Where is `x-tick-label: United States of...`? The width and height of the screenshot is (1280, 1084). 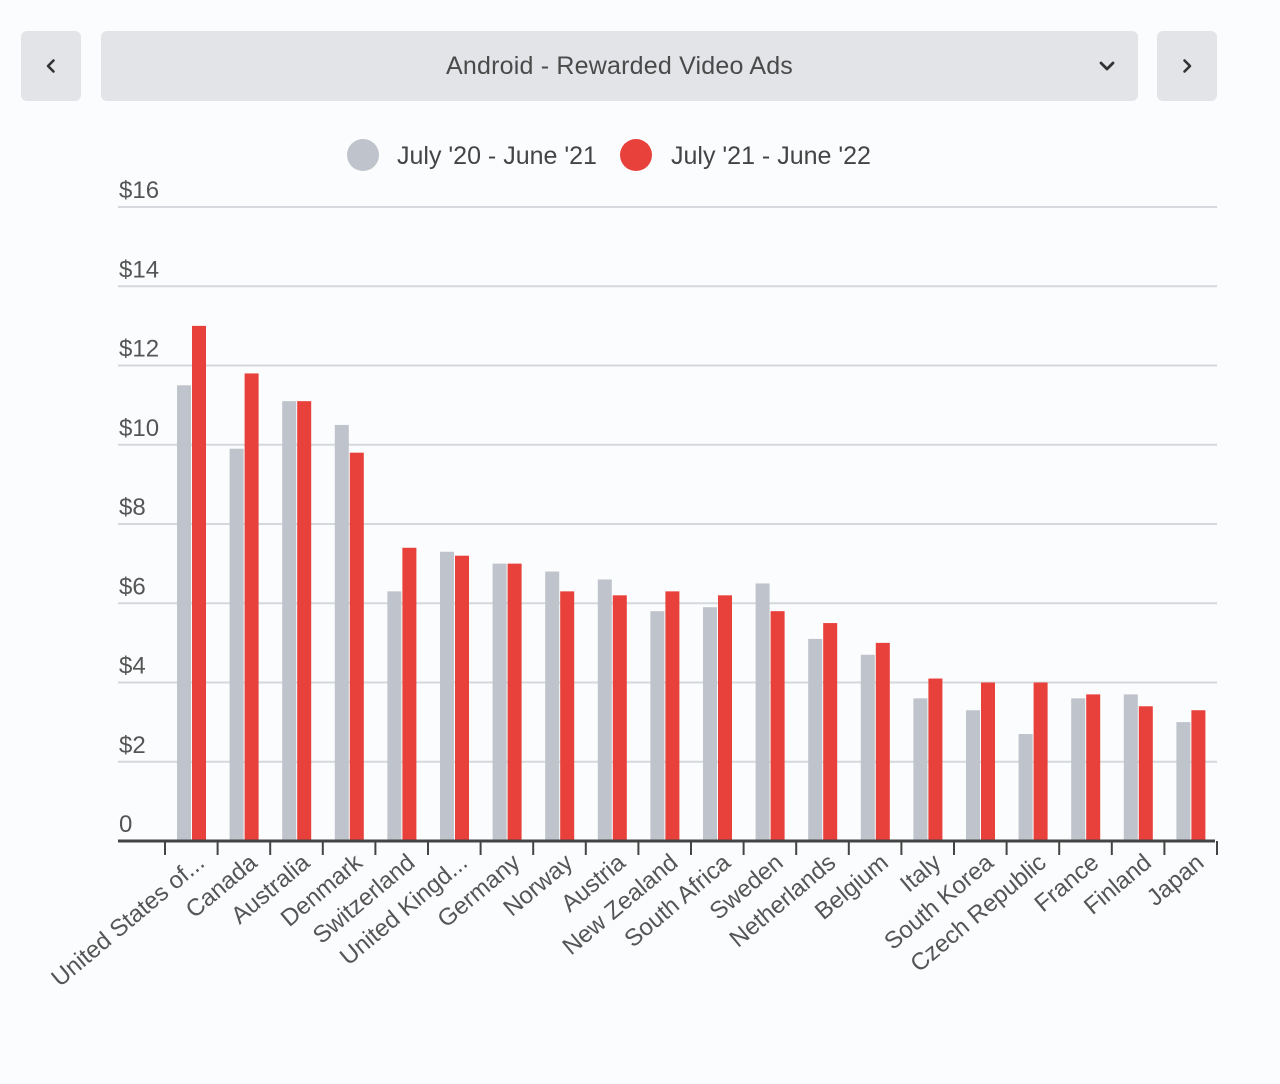
x-tick-label: United States of... is located at coordinates (128, 920).